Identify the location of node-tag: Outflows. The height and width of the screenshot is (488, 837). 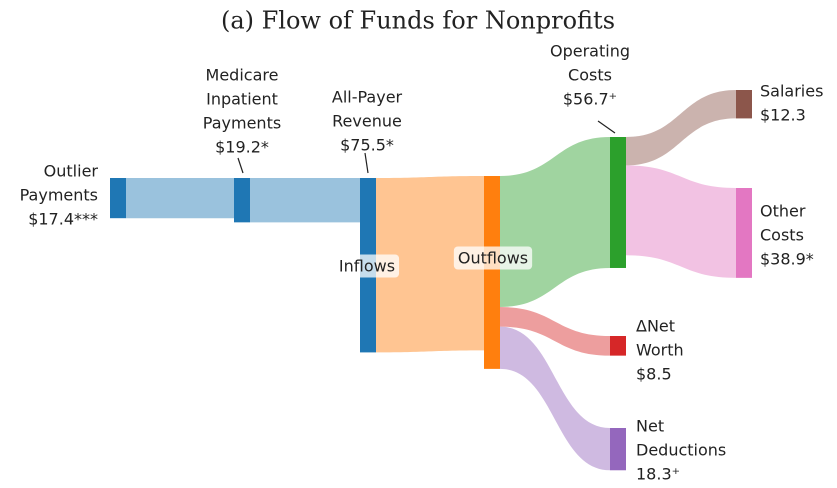
(493, 258).